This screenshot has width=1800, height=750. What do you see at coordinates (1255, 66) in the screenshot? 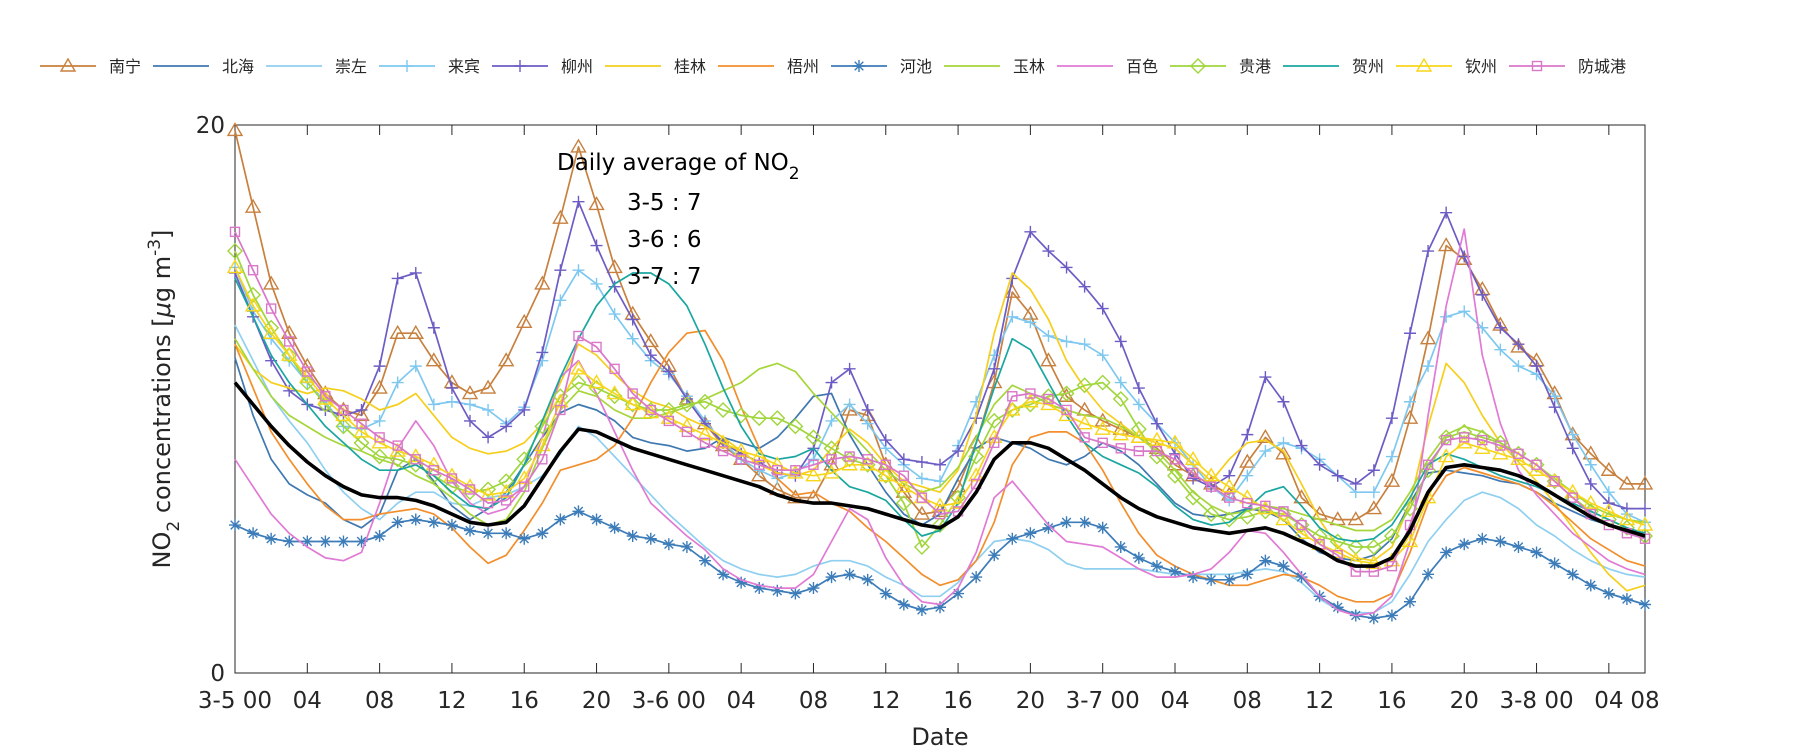
I see `legend-label: 贵港` at bounding box center [1255, 66].